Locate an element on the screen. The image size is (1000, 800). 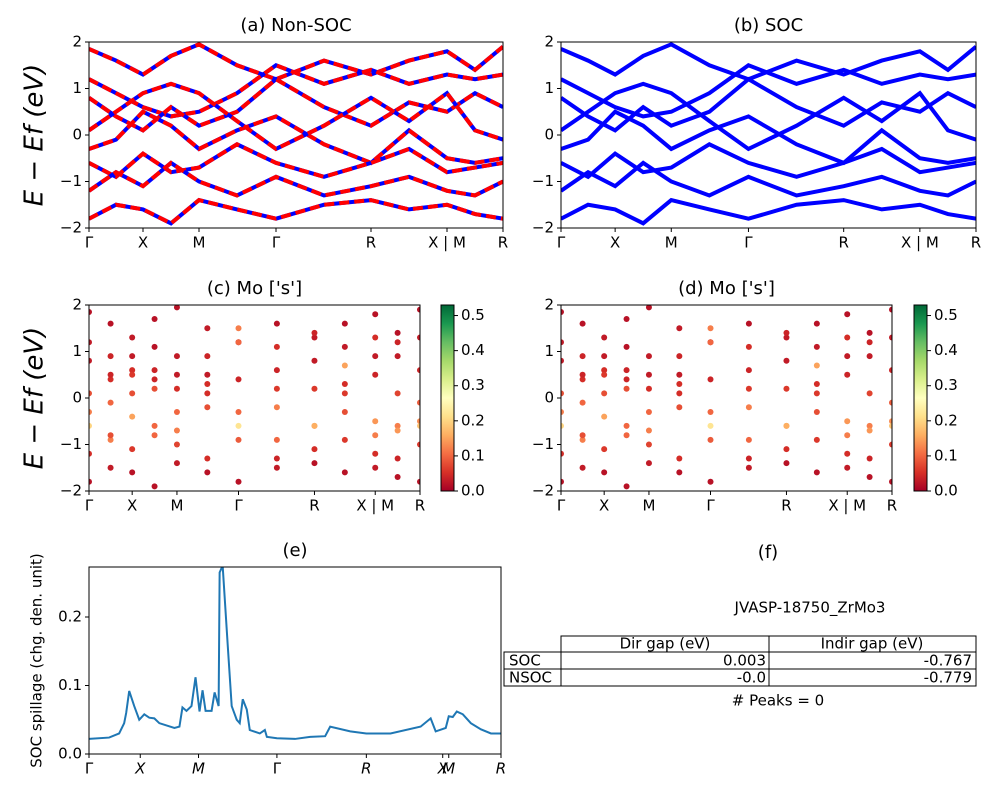
colorbar-tick-label: 0.3 is located at coordinates (946, 385).